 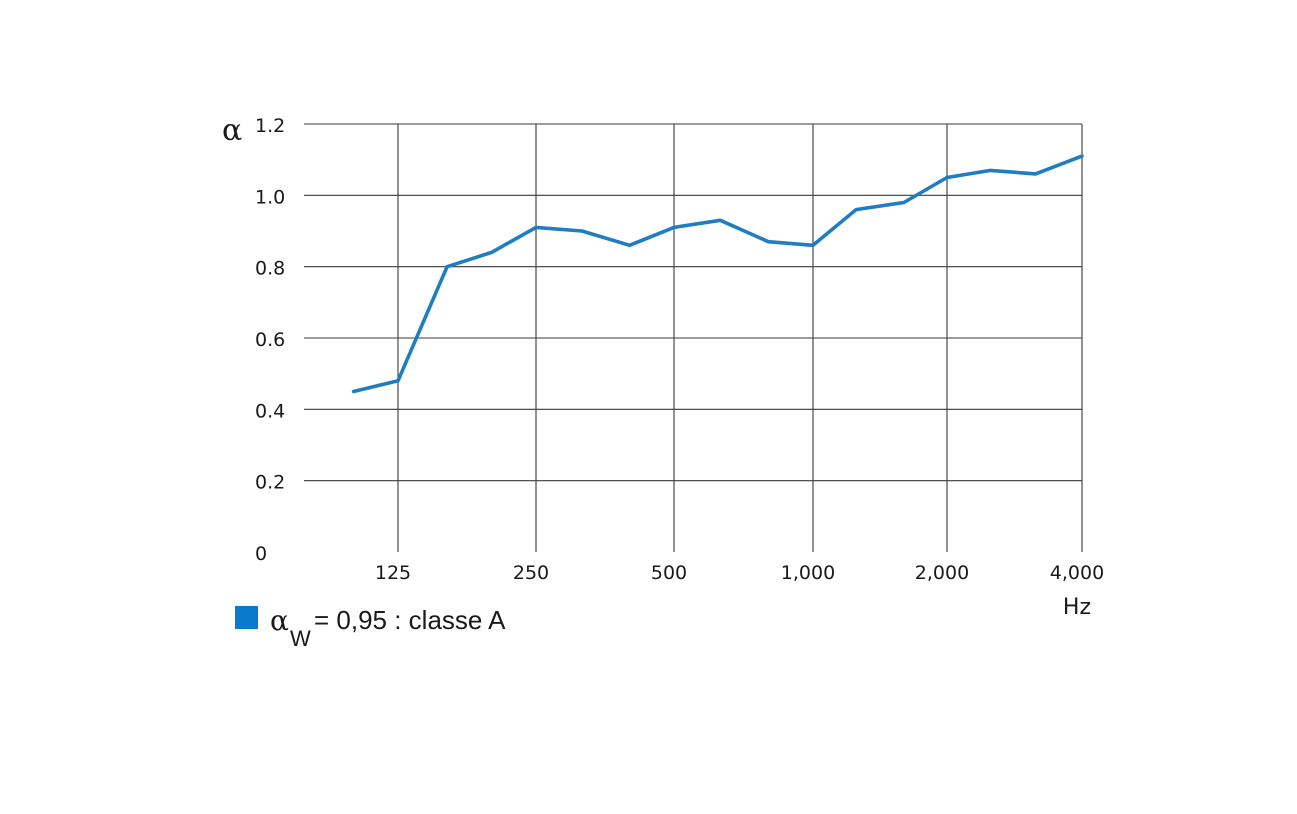 What do you see at coordinates (232, 130) in the screenshot?
I see `y-axis-symbol: α` at bounding box center [232, 130].